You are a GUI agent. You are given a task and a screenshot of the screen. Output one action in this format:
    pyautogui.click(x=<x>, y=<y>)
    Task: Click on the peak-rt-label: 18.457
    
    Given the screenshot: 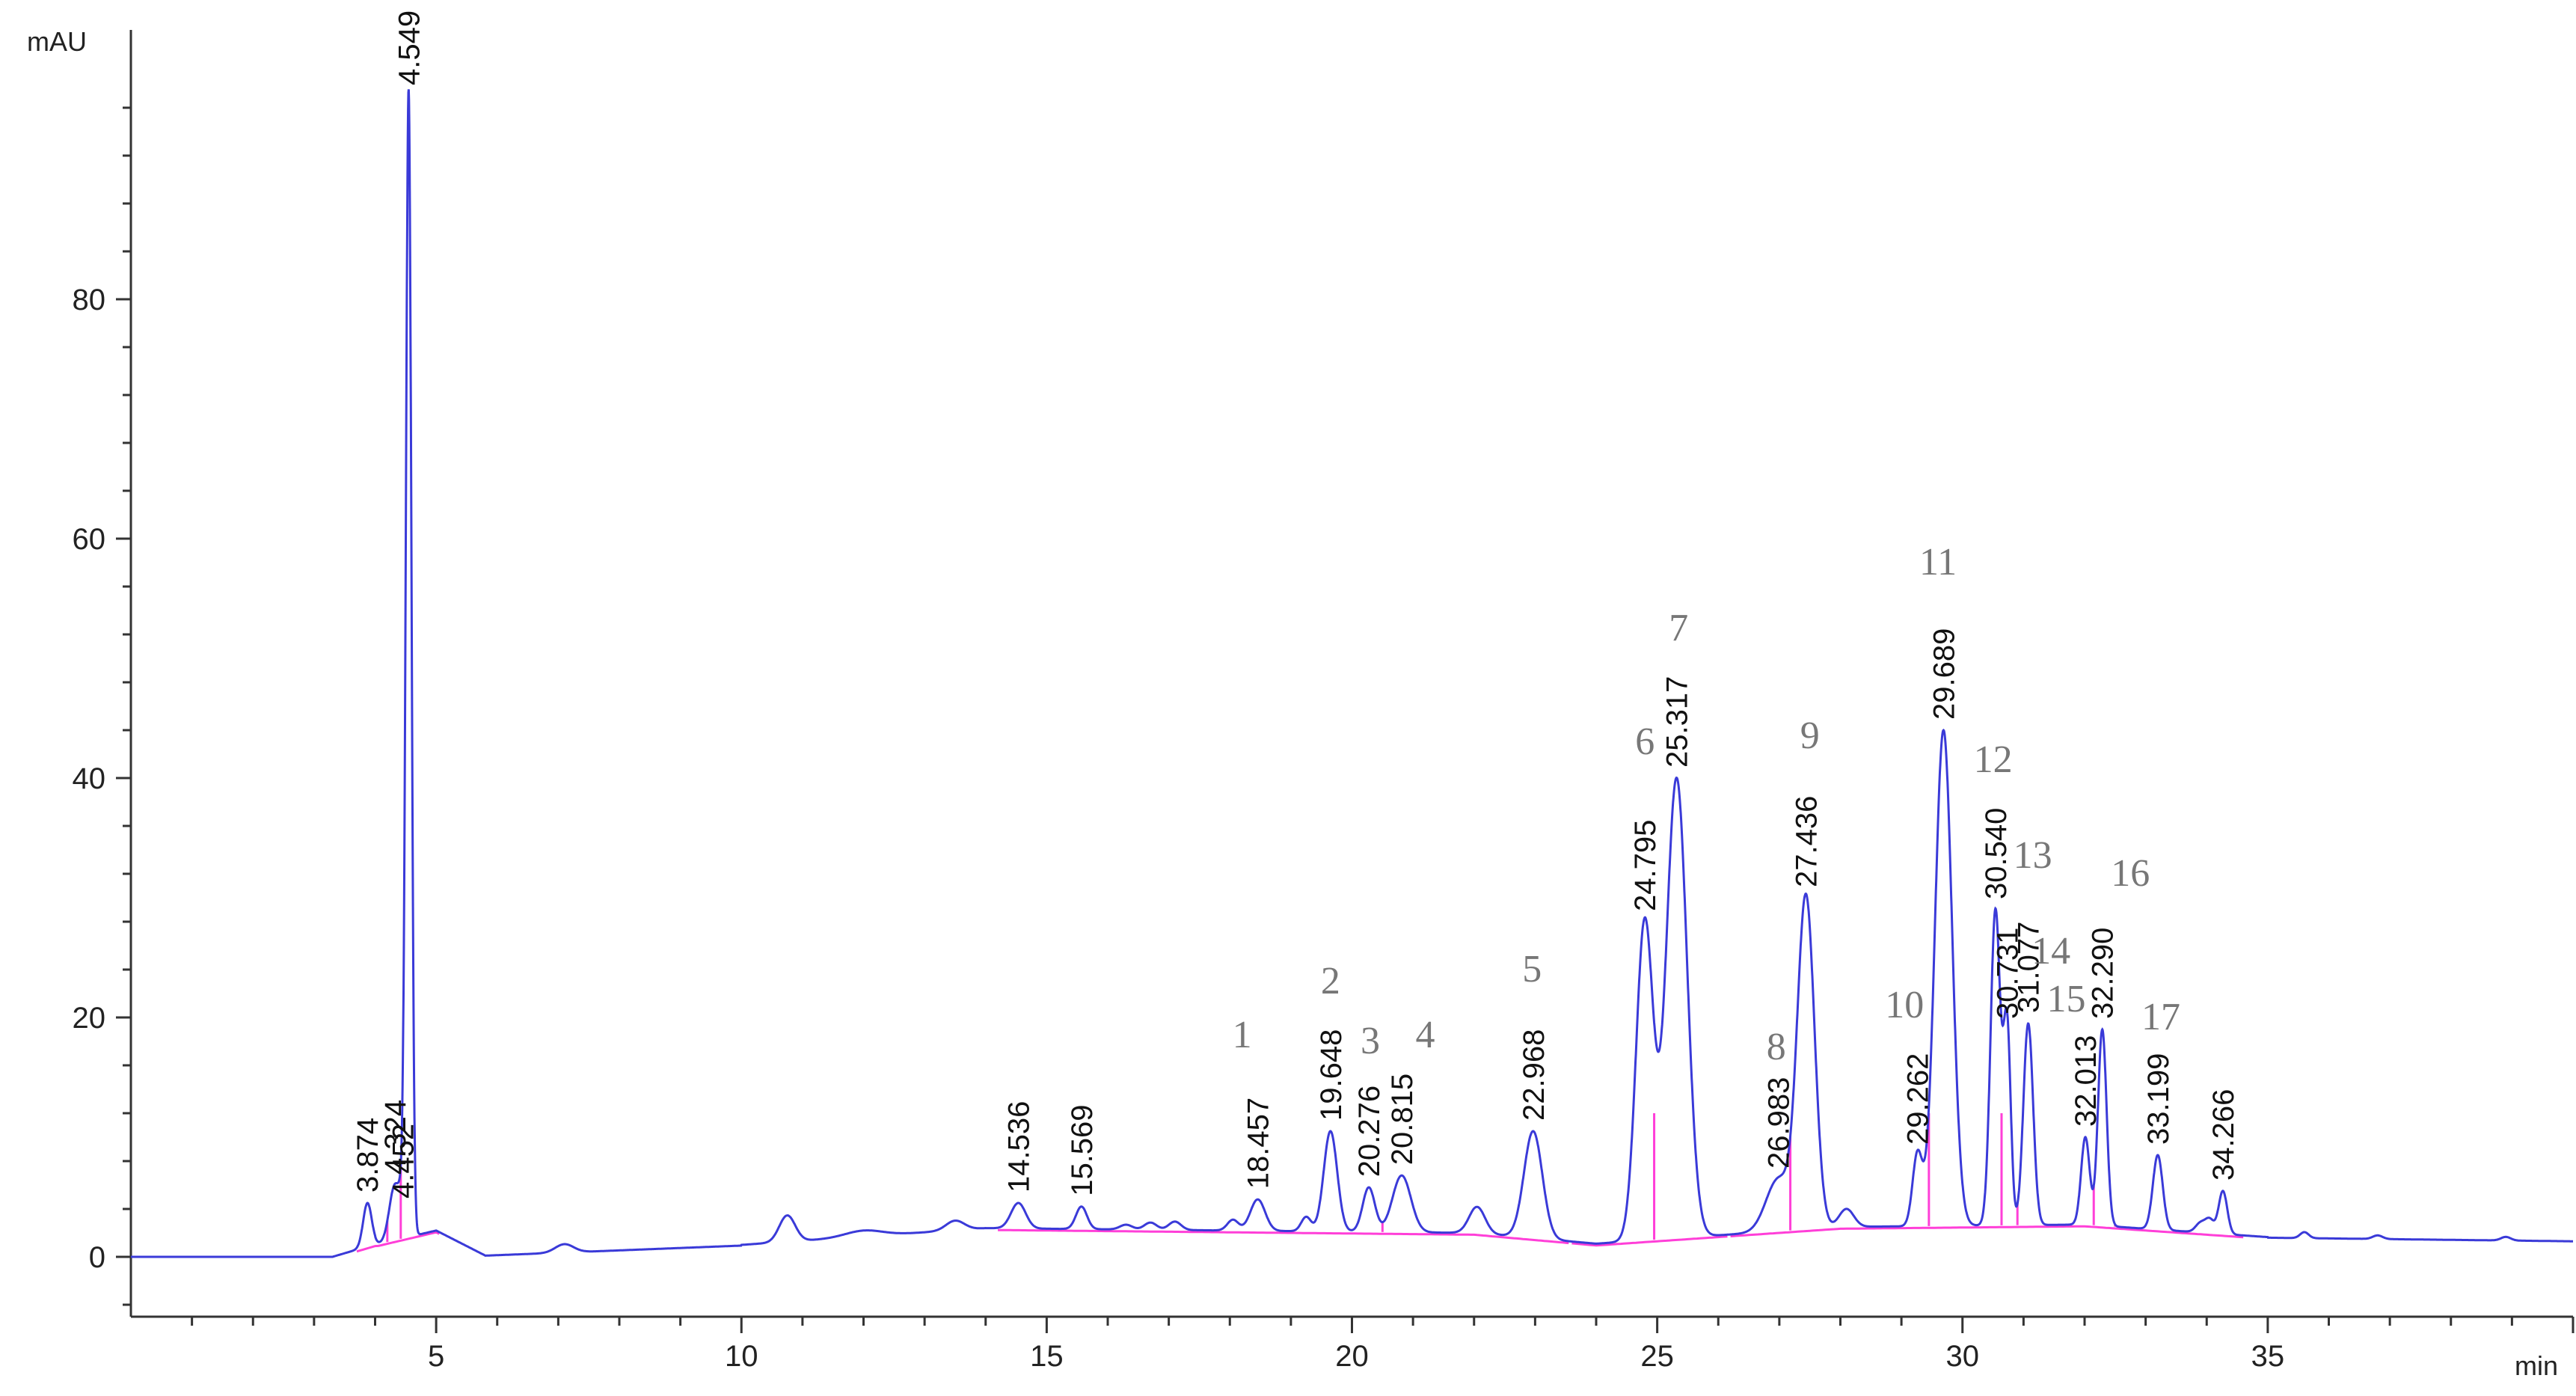 What is the action you would take?
    pyautogui.click(x=1258, y=1143)
    